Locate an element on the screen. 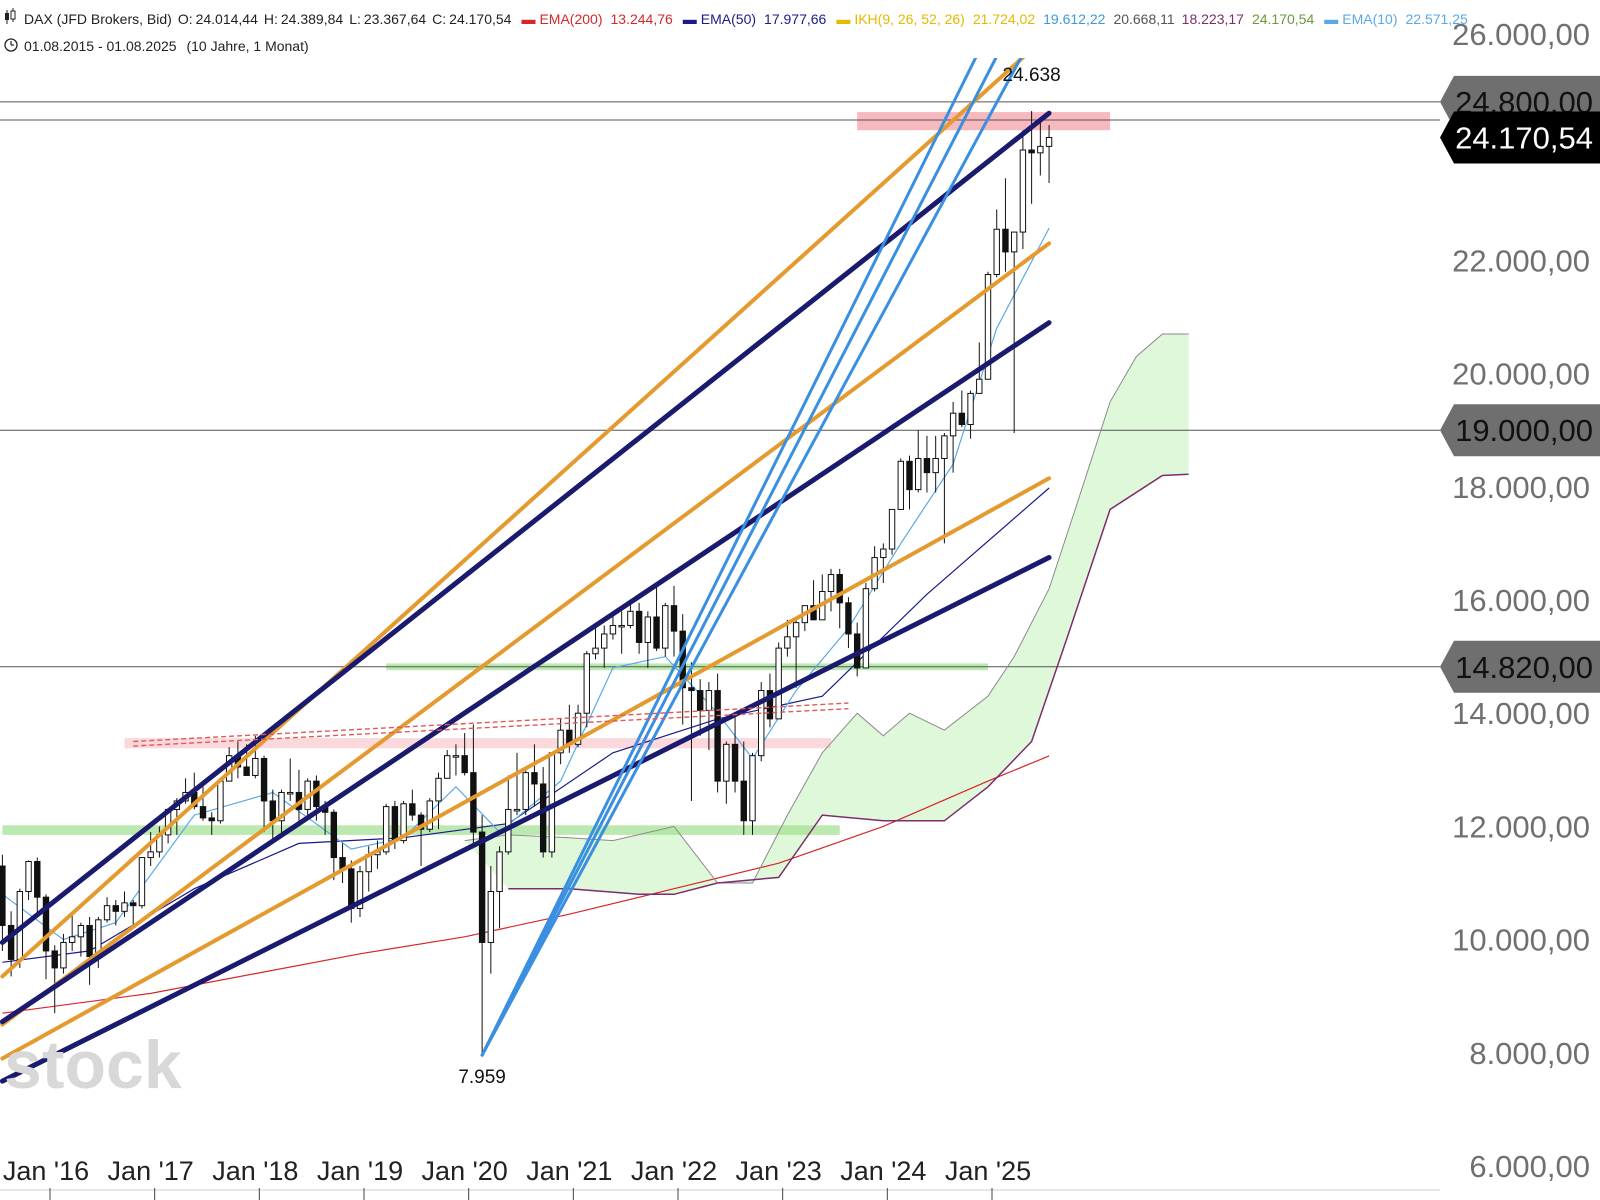 The height and width of the screenshot is (1200, 1600). indicator-name: EMA(10) is located at coordinates (1369, 19).